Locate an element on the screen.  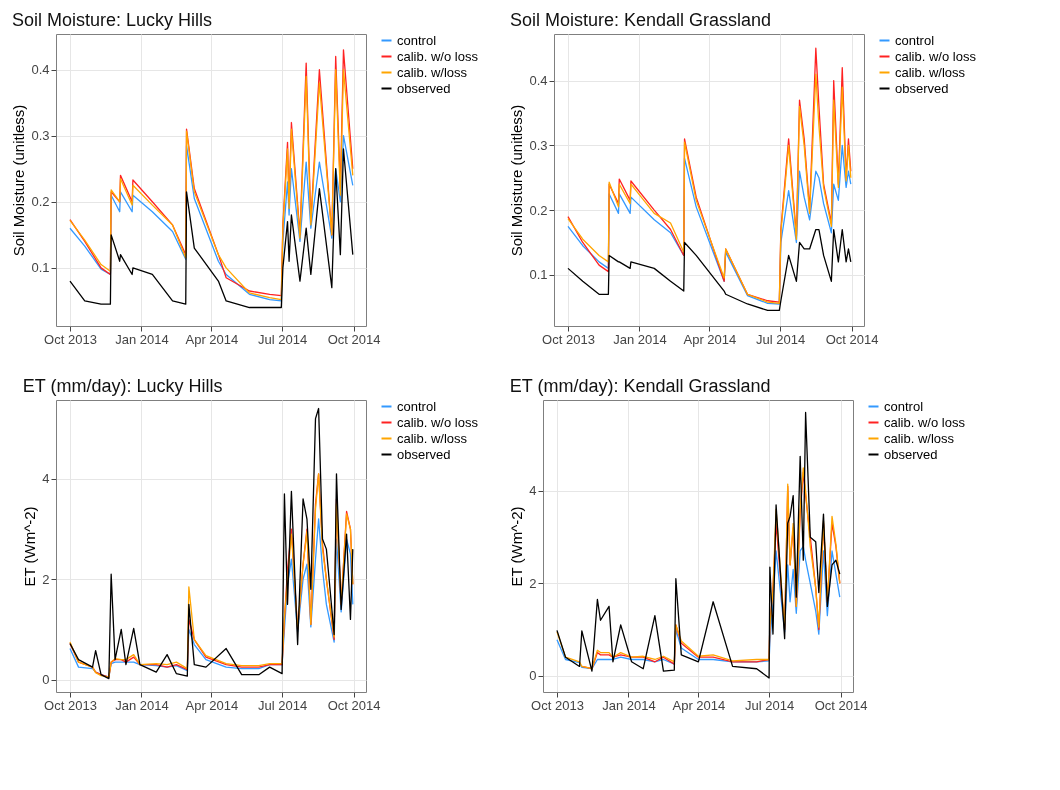
chart-title: ET (mm/day): Lucky Hills is located at coordinates (122, 386).